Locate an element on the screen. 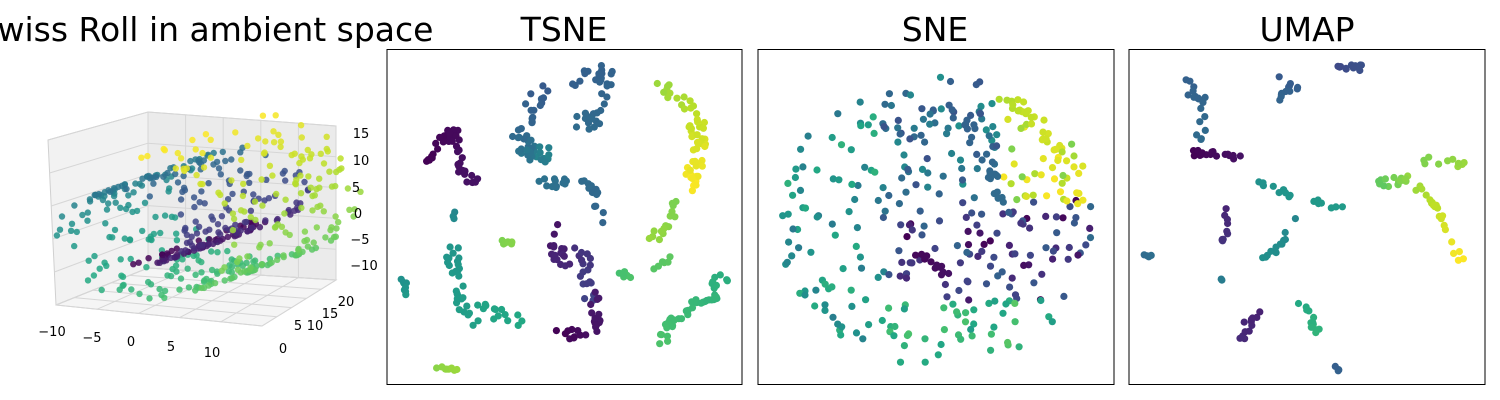 Image resolution: width=1500 pixels, height=400 pixels. z-tick: −10 is located at coordinates (363, 266).